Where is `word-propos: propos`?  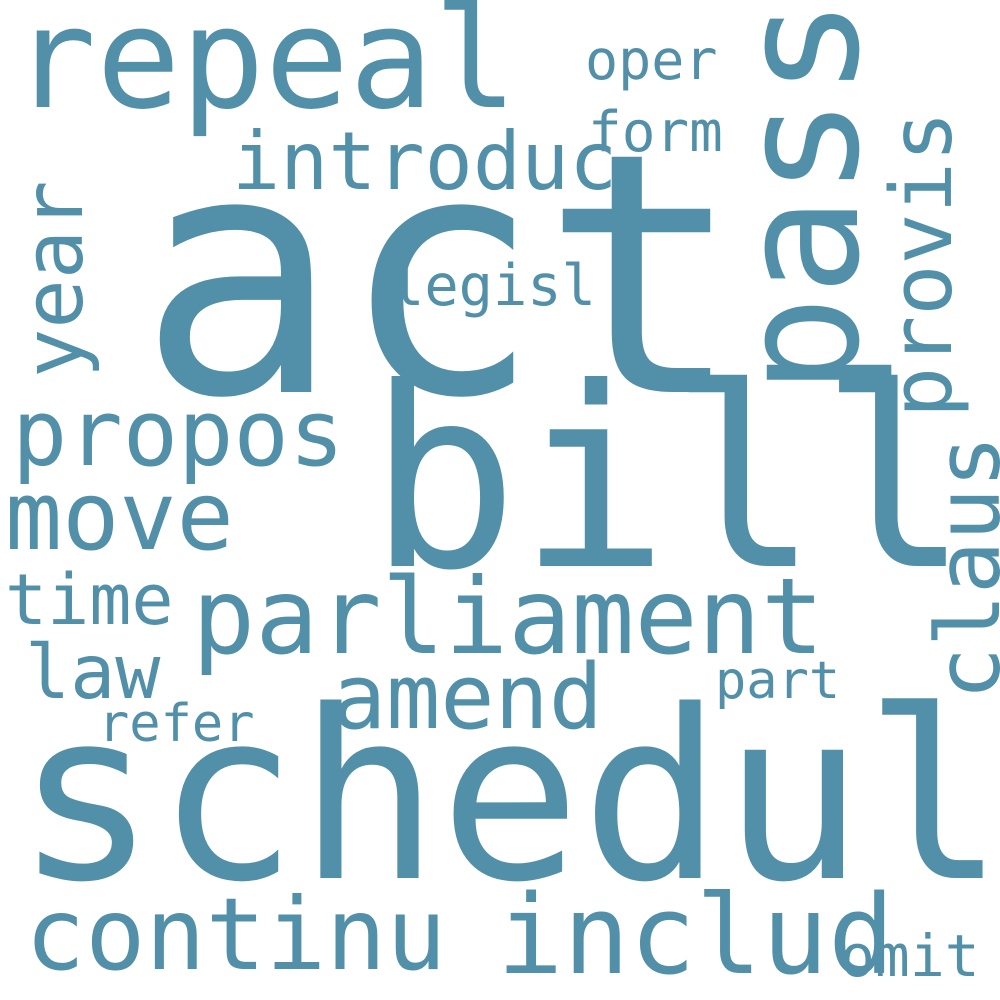
word-propos: propos is located at coordinates (178, 433).